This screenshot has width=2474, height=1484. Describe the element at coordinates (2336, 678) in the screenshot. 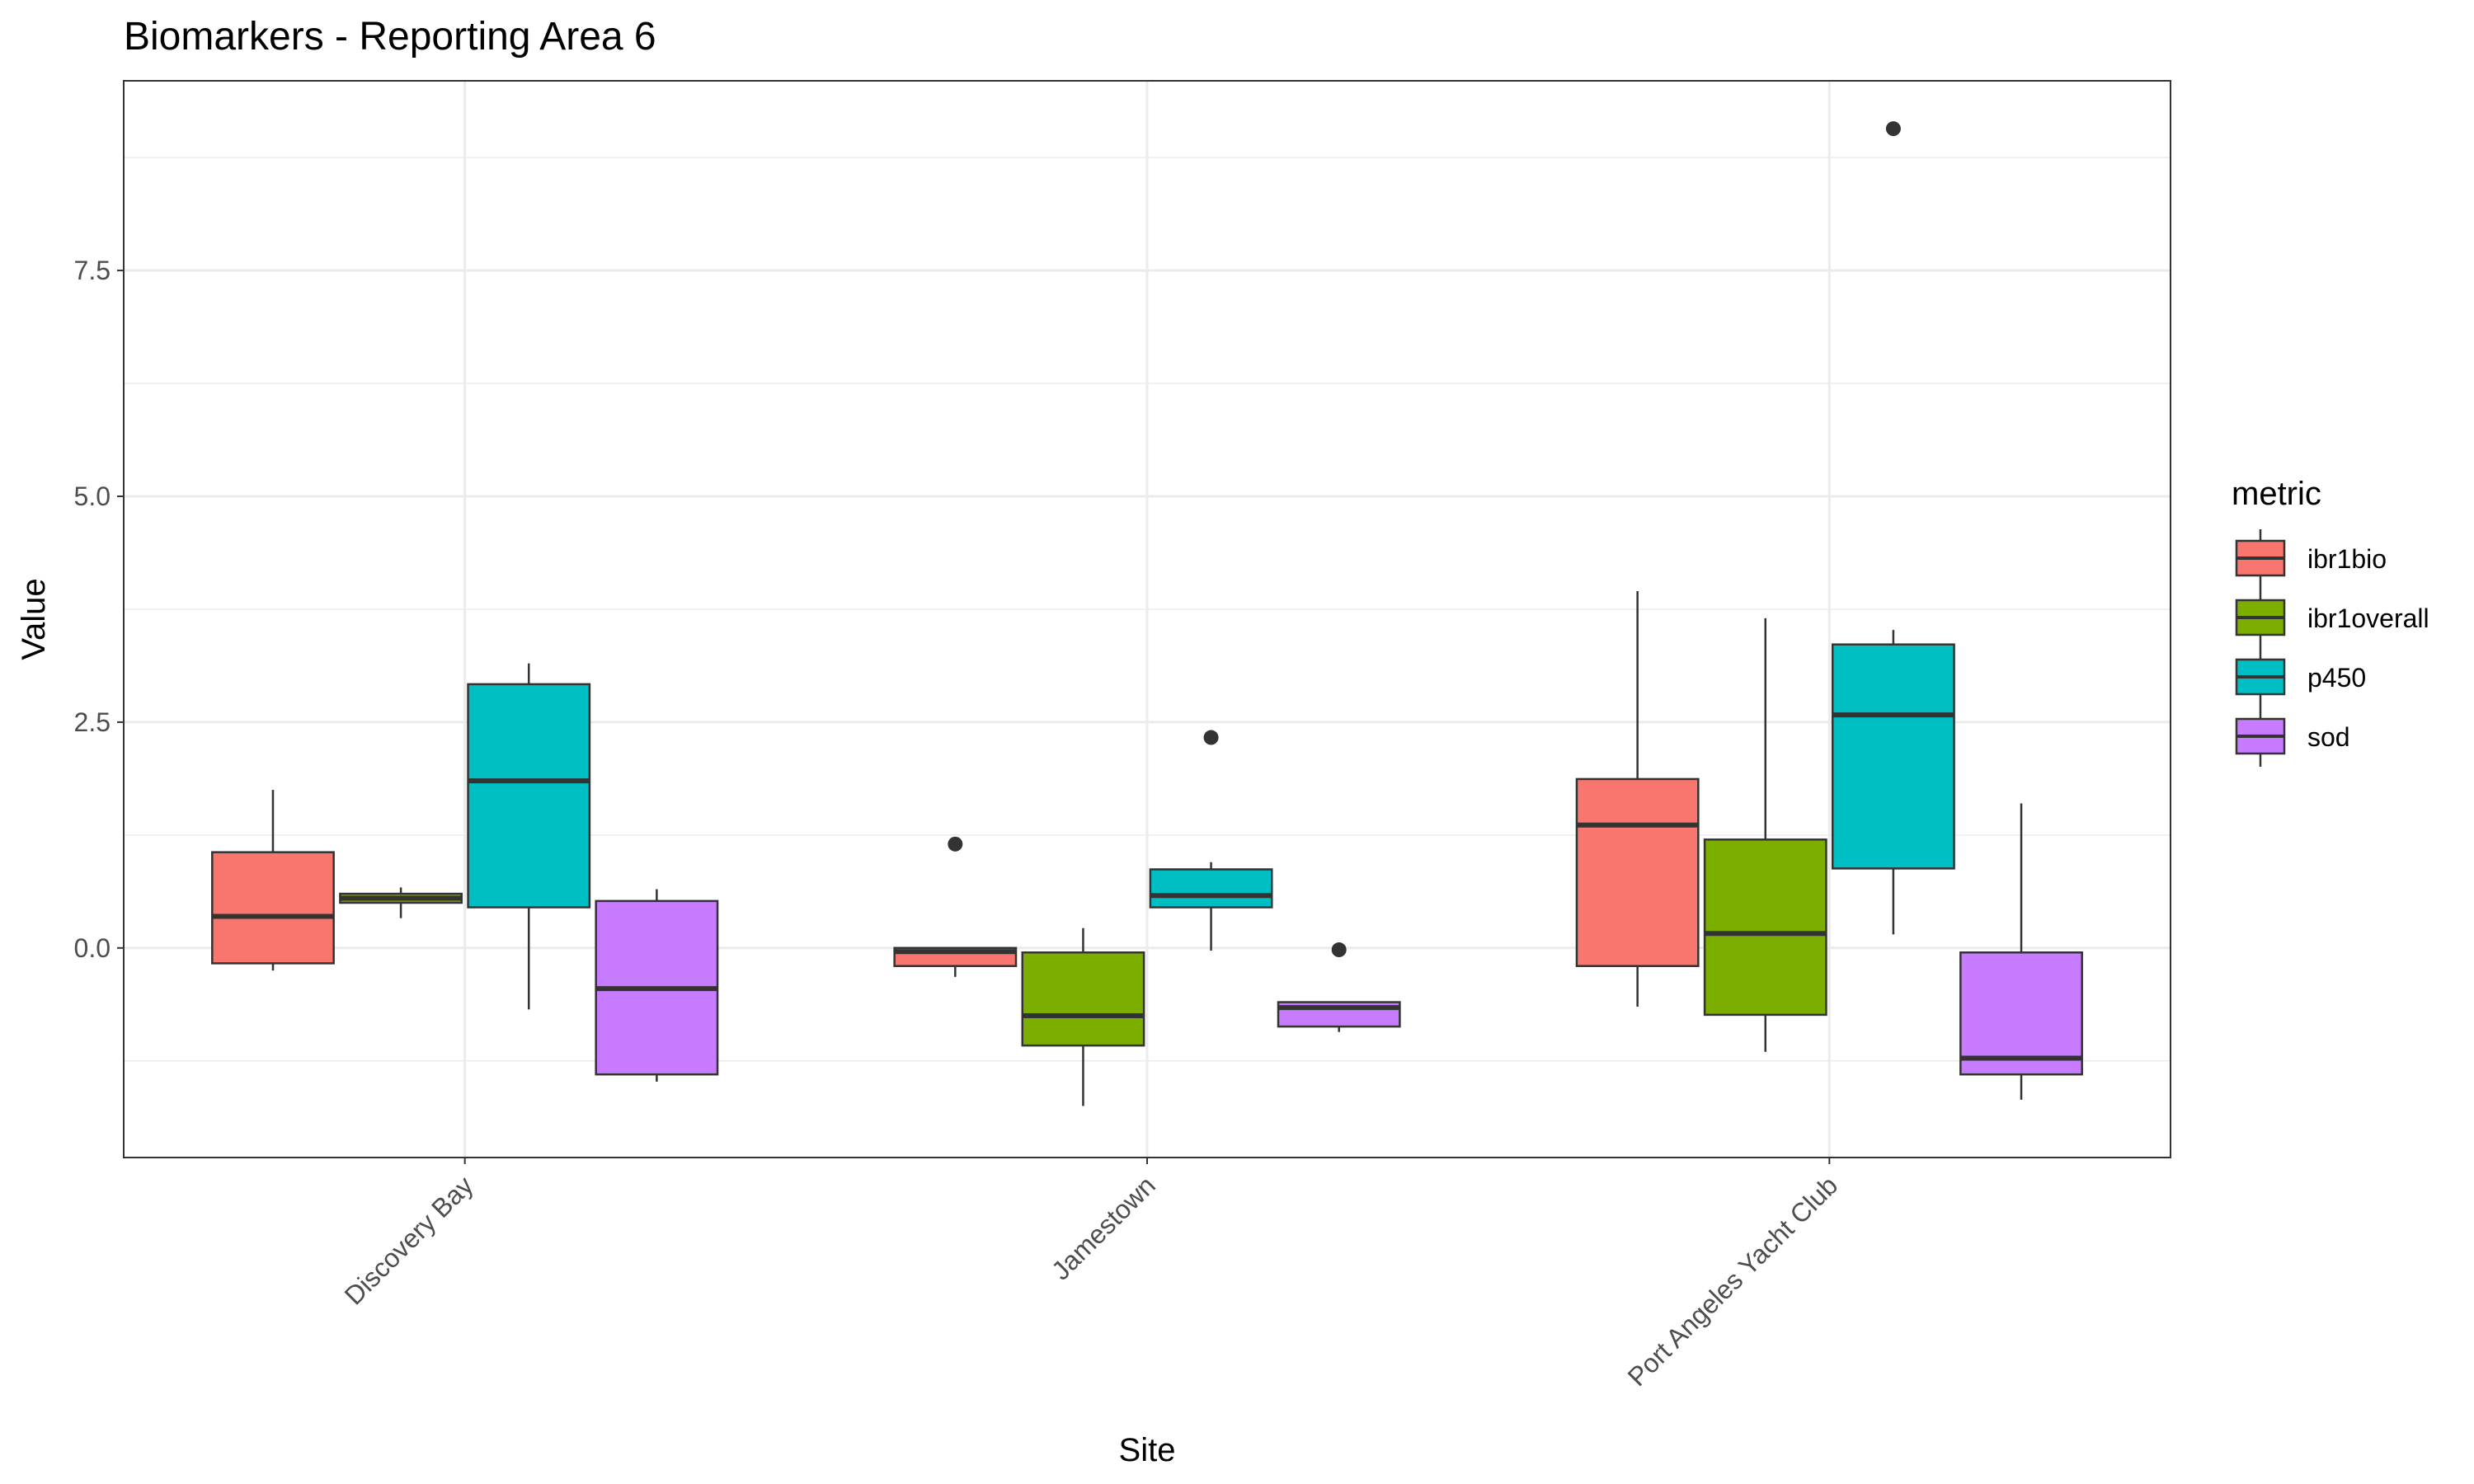

I see `legend-label: p450` at that location.